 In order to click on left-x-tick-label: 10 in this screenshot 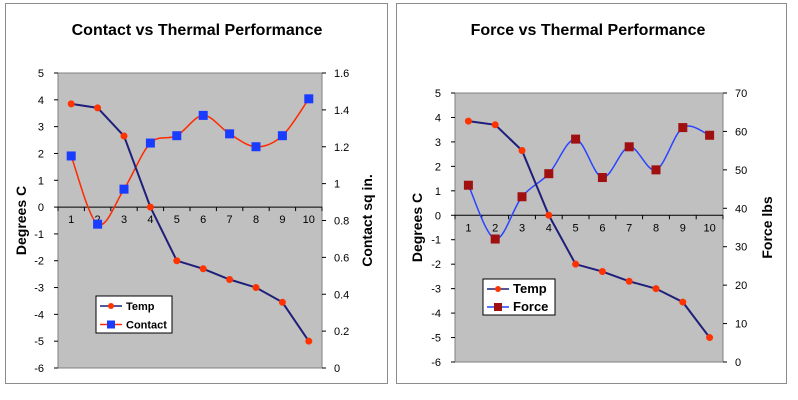, I will do `click(309, 220)`.